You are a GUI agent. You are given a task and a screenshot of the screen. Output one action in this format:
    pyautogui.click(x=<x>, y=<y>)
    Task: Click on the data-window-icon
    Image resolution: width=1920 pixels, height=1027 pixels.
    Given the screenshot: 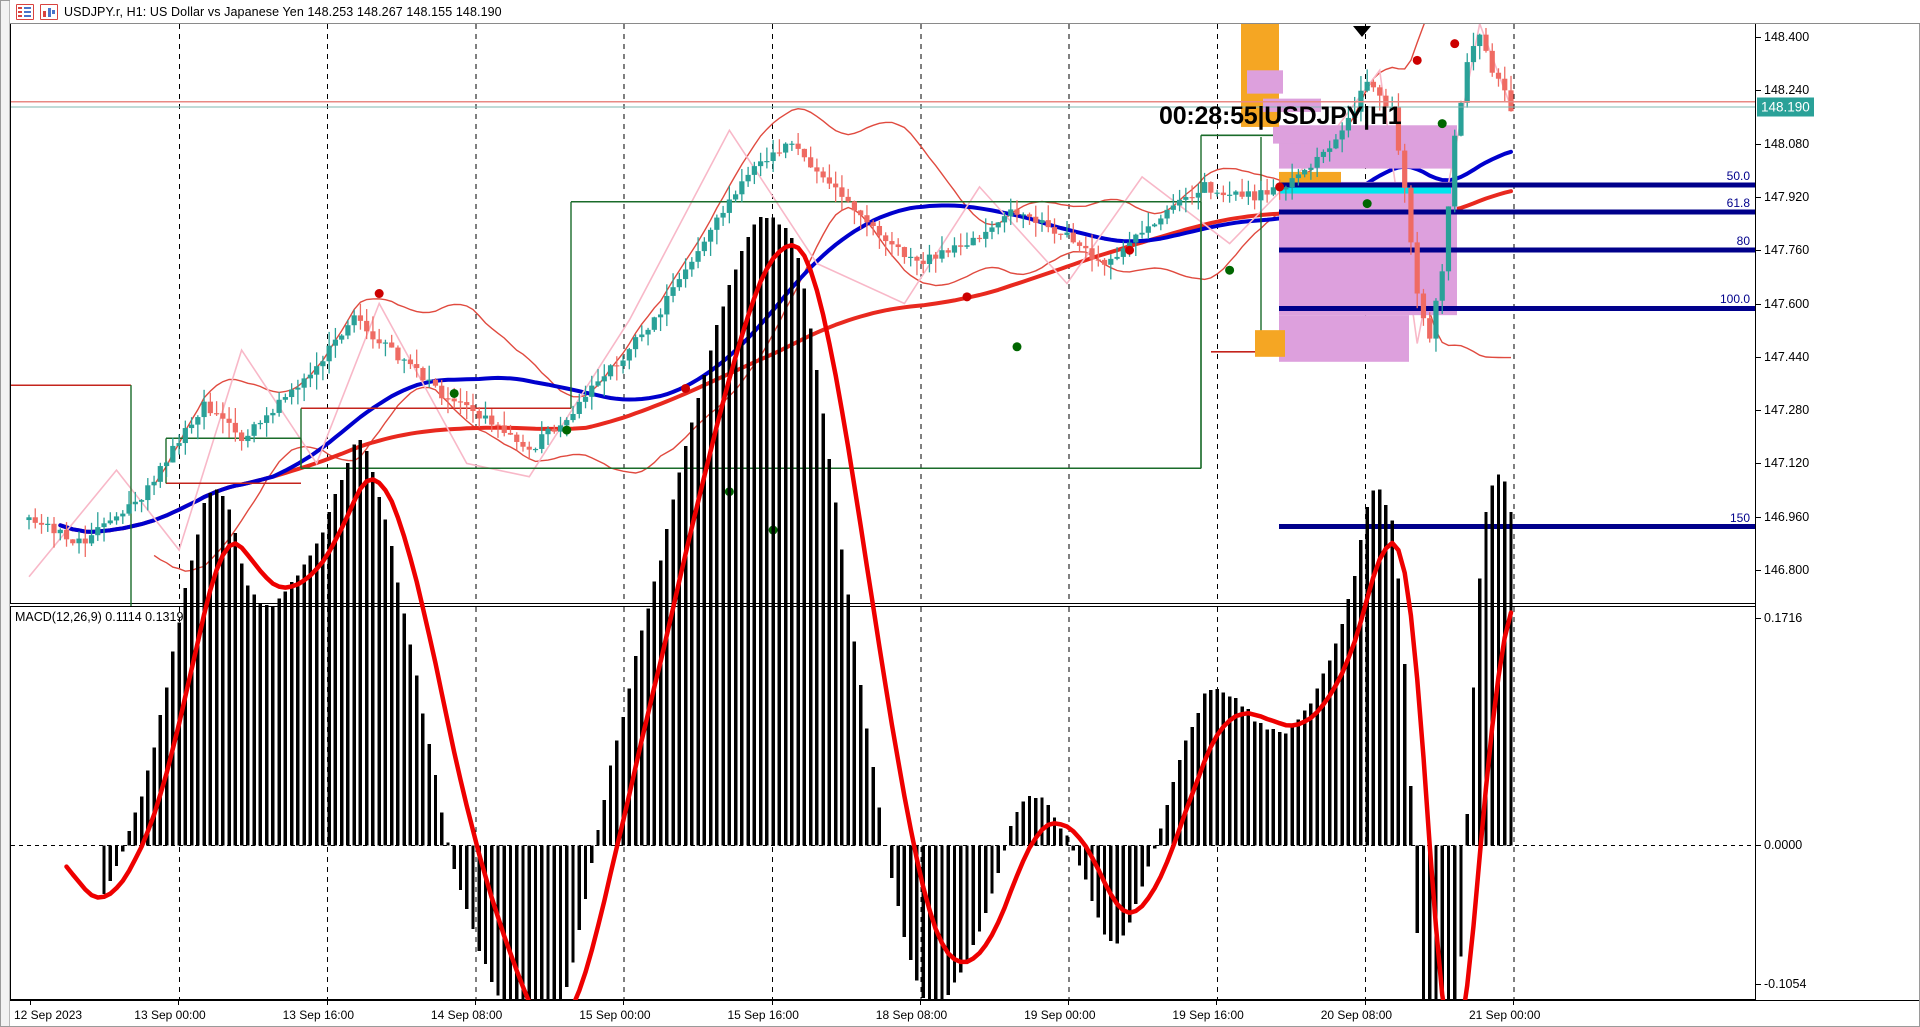 What is the action you would take?
    pyautogui.click(x=25, y=11)
    